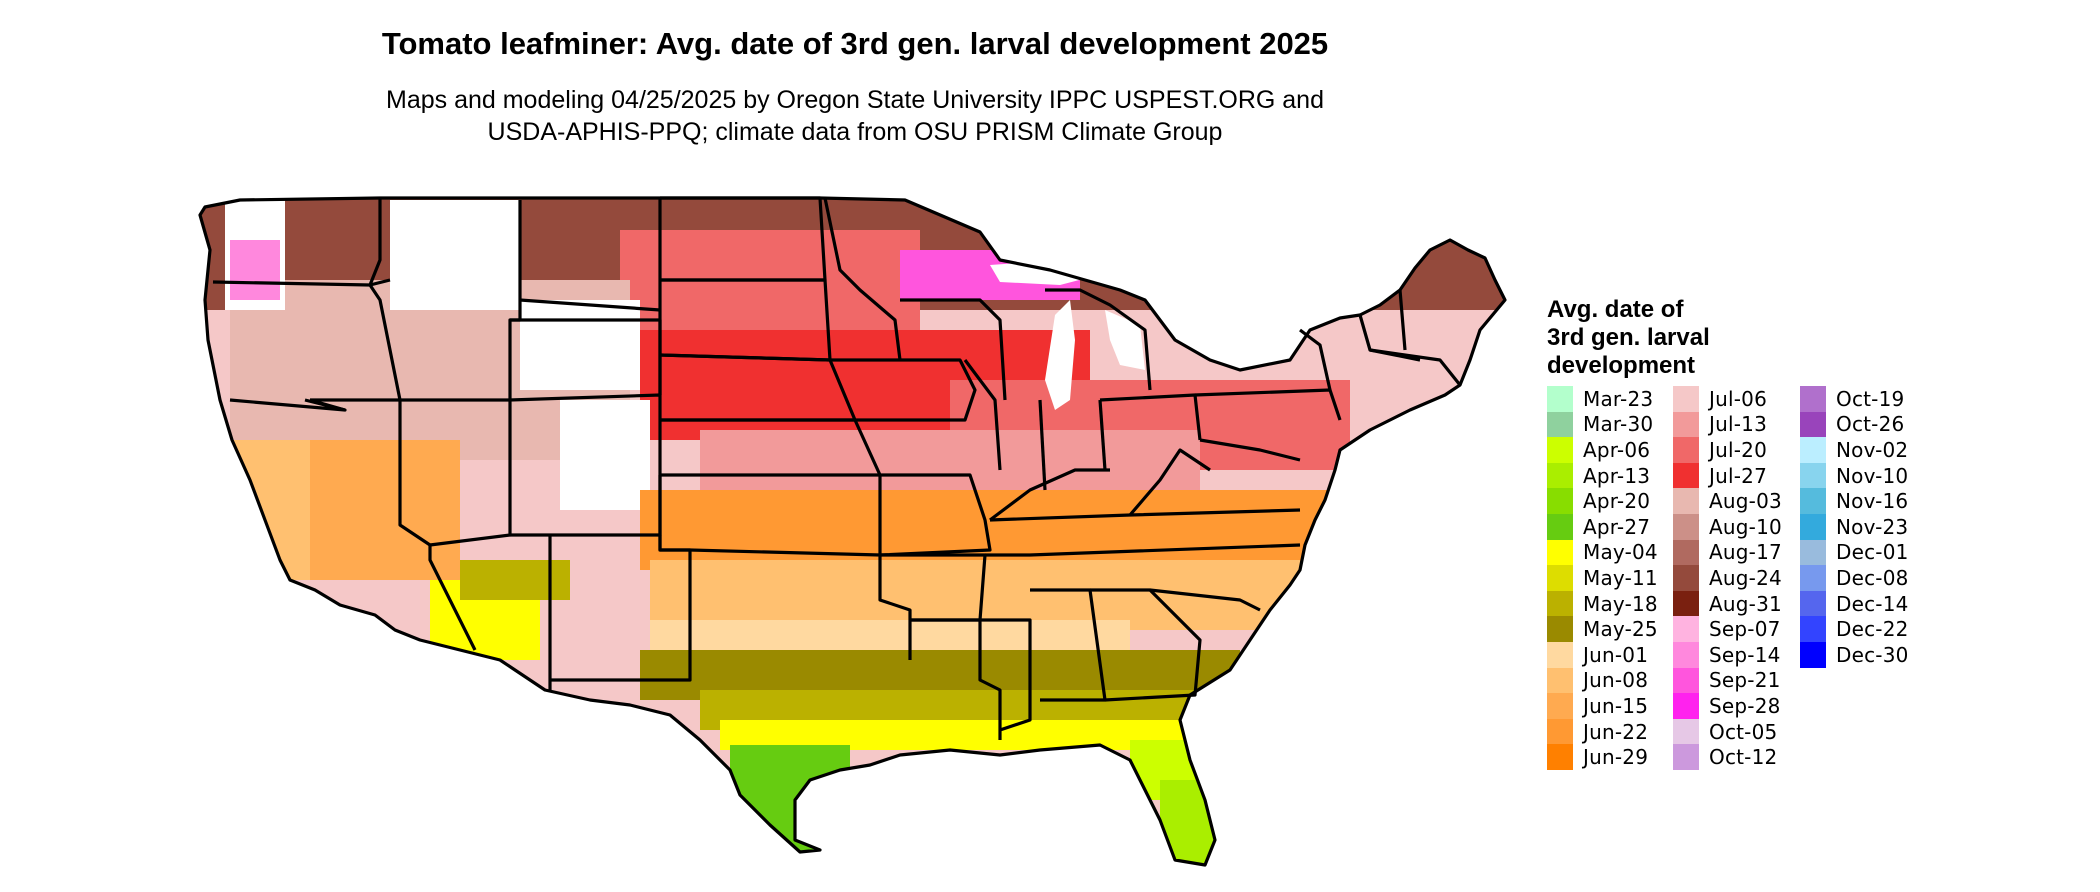 This screenshot has width=2100, height=892. What do you see at coordinates (1098, 339) in the screenshot?
I see `border-mi` at bounding box center [1098, 339].